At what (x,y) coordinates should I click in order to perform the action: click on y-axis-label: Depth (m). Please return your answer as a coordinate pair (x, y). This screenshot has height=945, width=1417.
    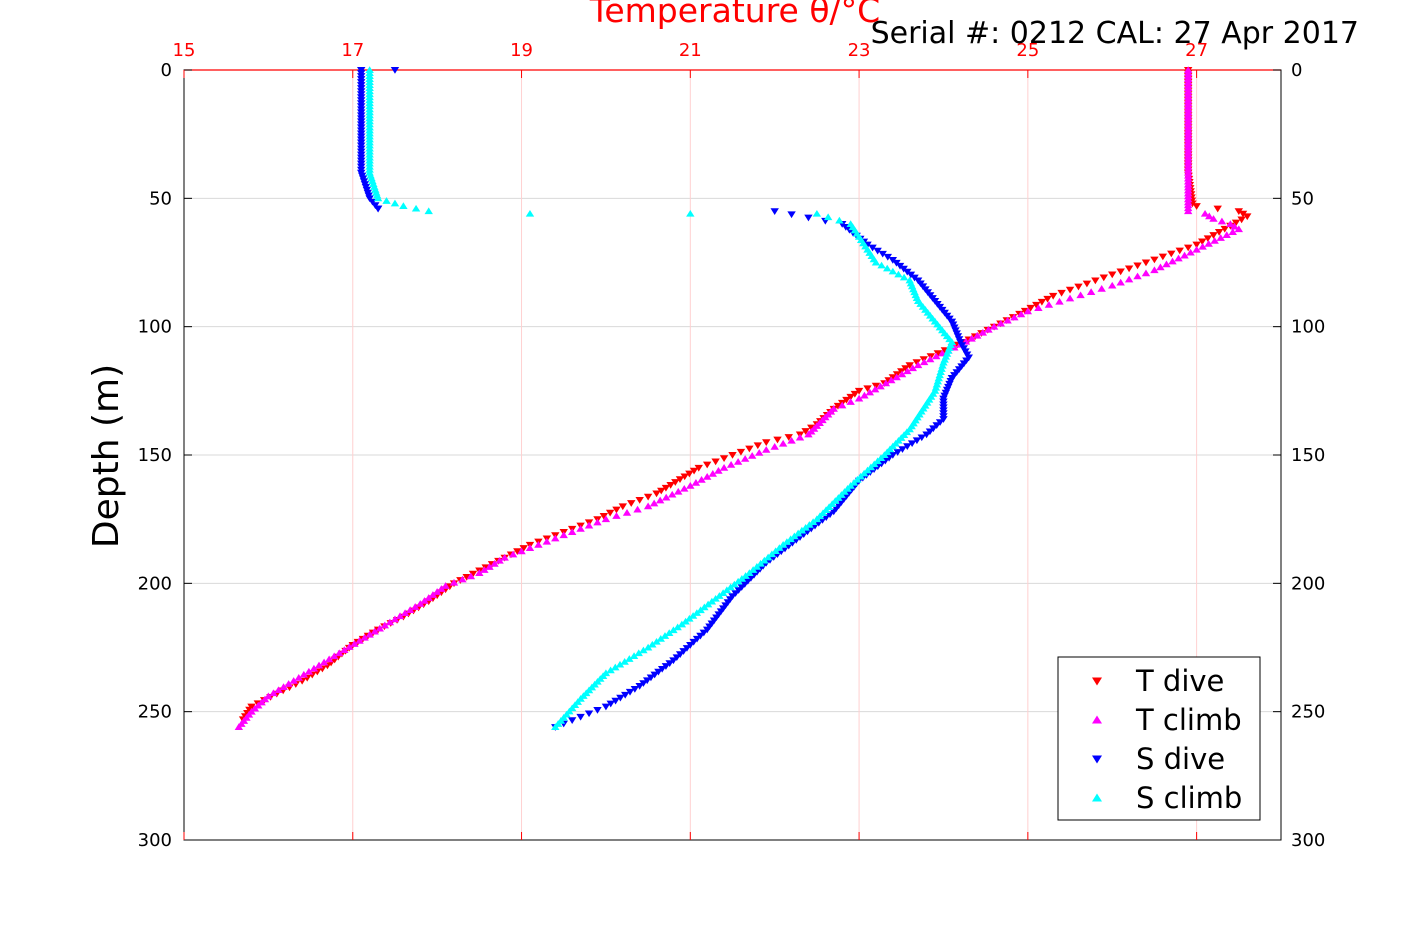
    Looking at the image, I should click on (106, 456).